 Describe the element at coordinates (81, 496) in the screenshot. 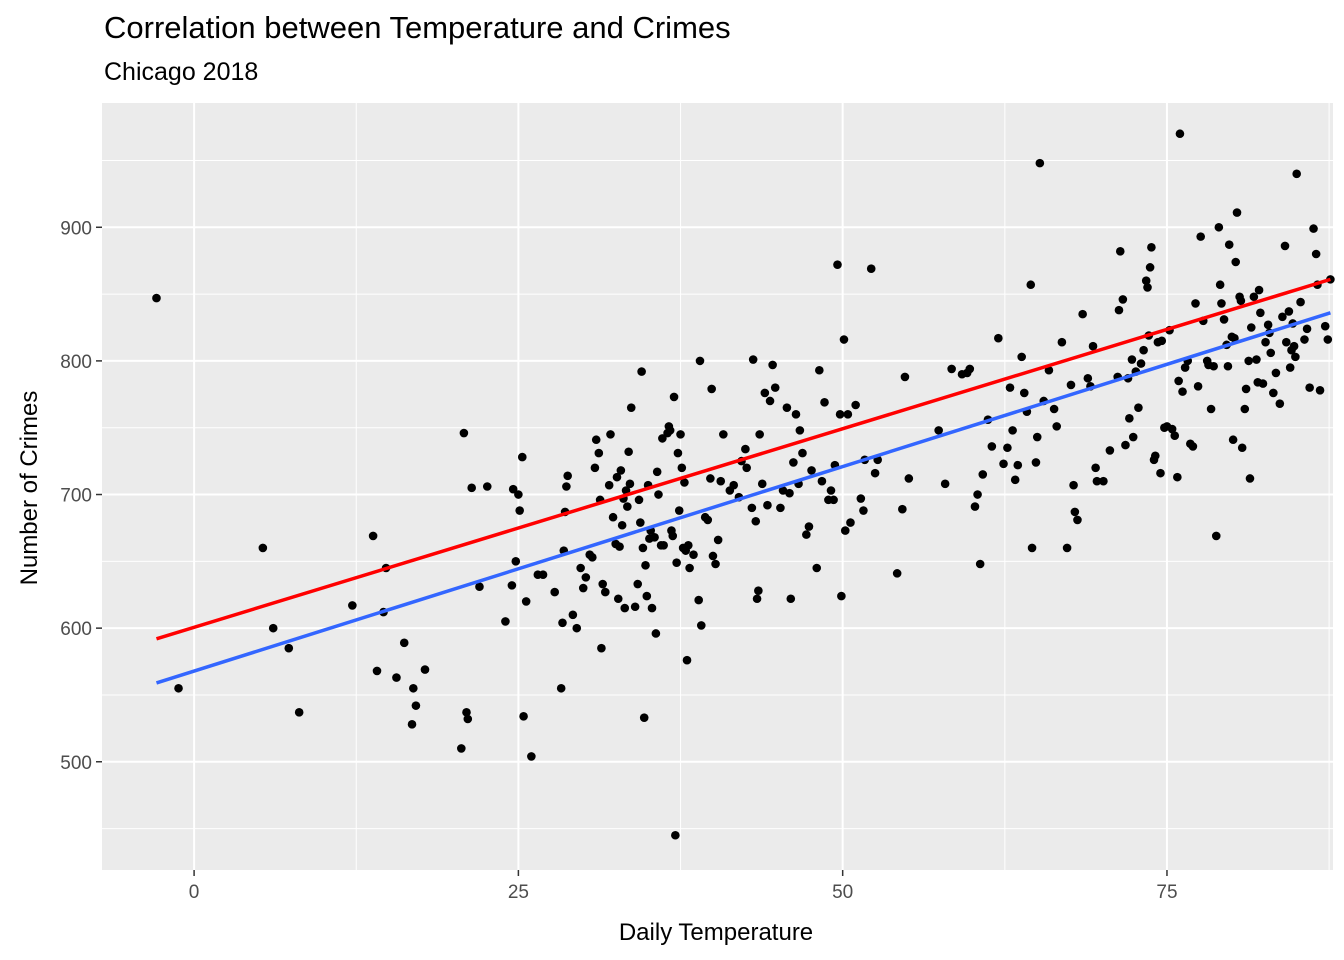

I see `y-axis: 500 600 700 800 900` at that location.